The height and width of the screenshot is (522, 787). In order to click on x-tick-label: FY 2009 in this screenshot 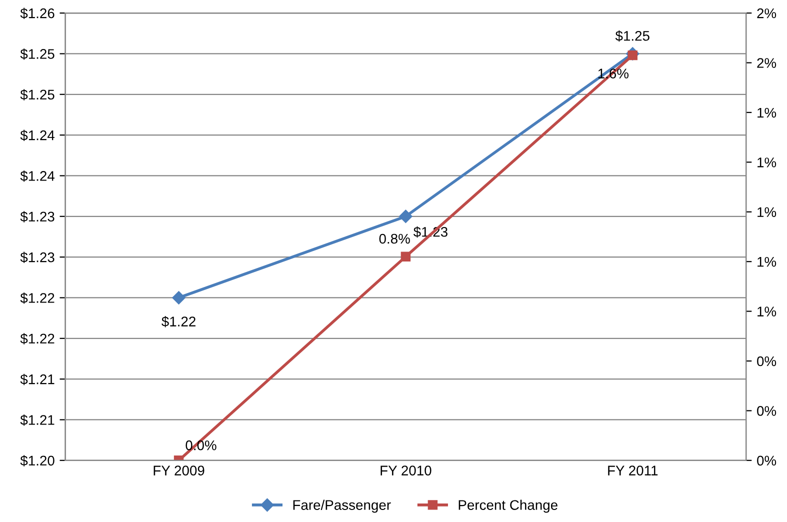, I will do `click(179, 471)`.